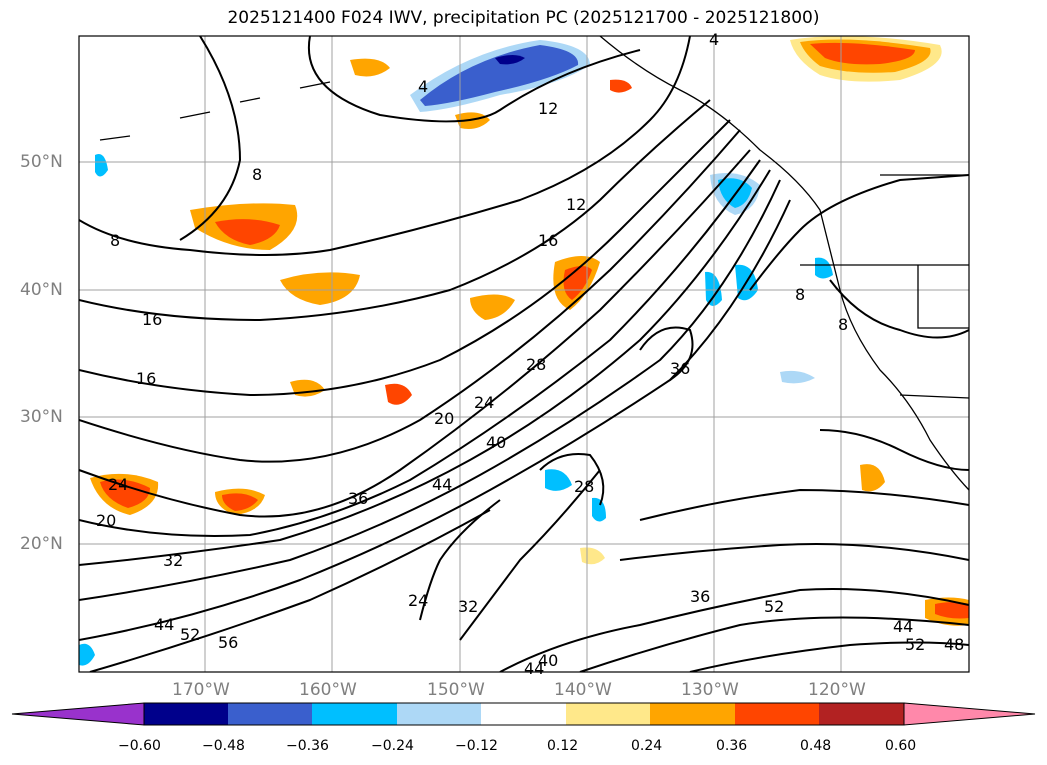 Image resolution: width=1047 pixels, height=765 pixels. What do you see at coordinates (41, 162) in the screenshot?
I see `lat-label: 50°N` at bounding box center [41, 162].